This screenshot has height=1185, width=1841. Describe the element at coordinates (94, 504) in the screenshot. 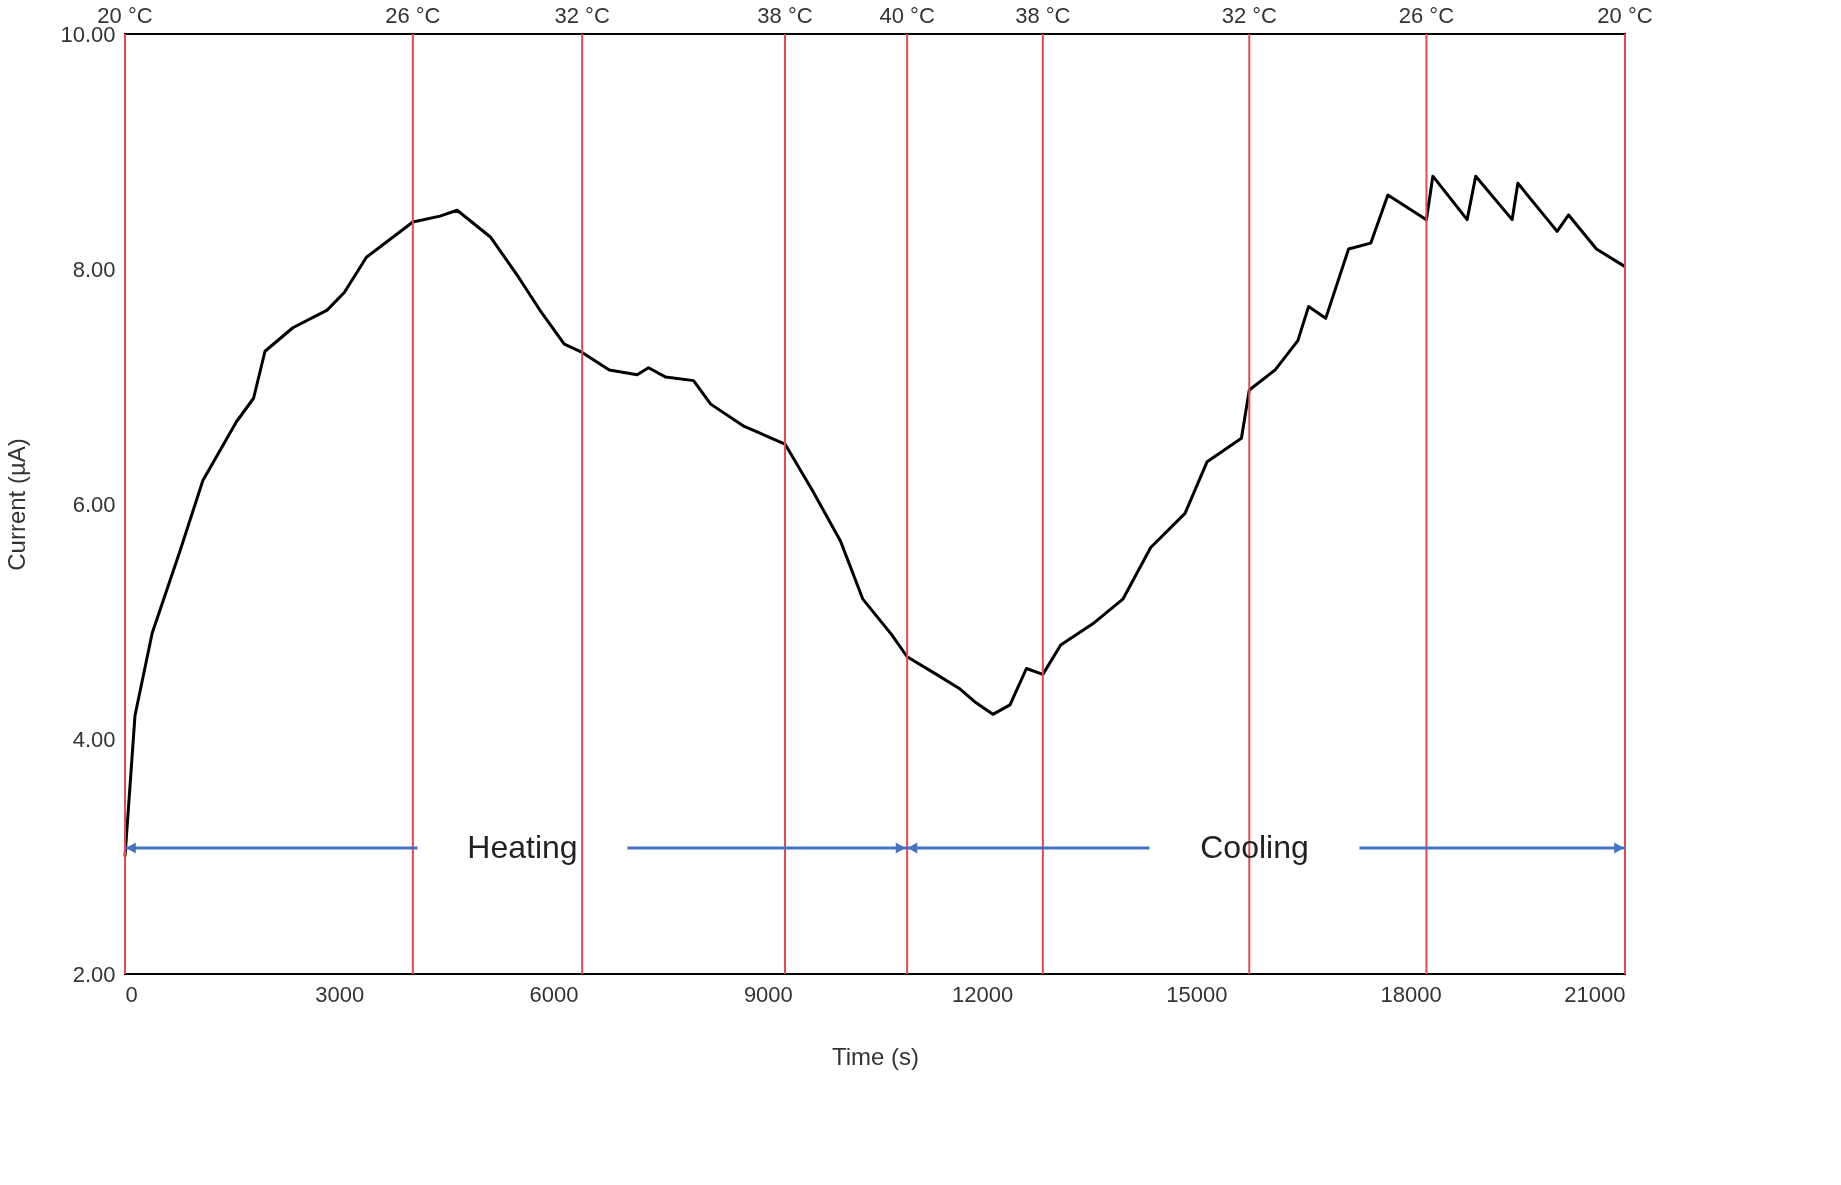

I see `y-tick-label: 6.00` at that location.